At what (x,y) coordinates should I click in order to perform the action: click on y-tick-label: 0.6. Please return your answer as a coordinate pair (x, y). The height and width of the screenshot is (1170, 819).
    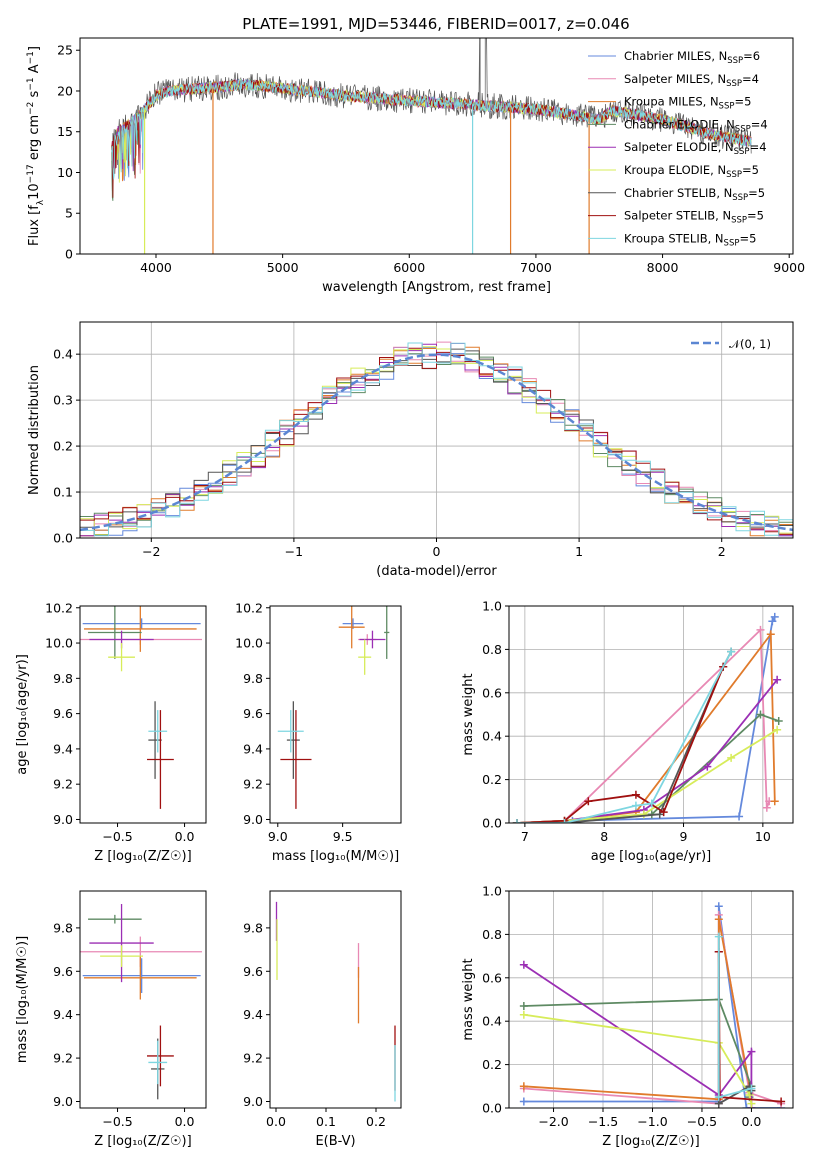
    Looking at the image, I should click on (492, 977).